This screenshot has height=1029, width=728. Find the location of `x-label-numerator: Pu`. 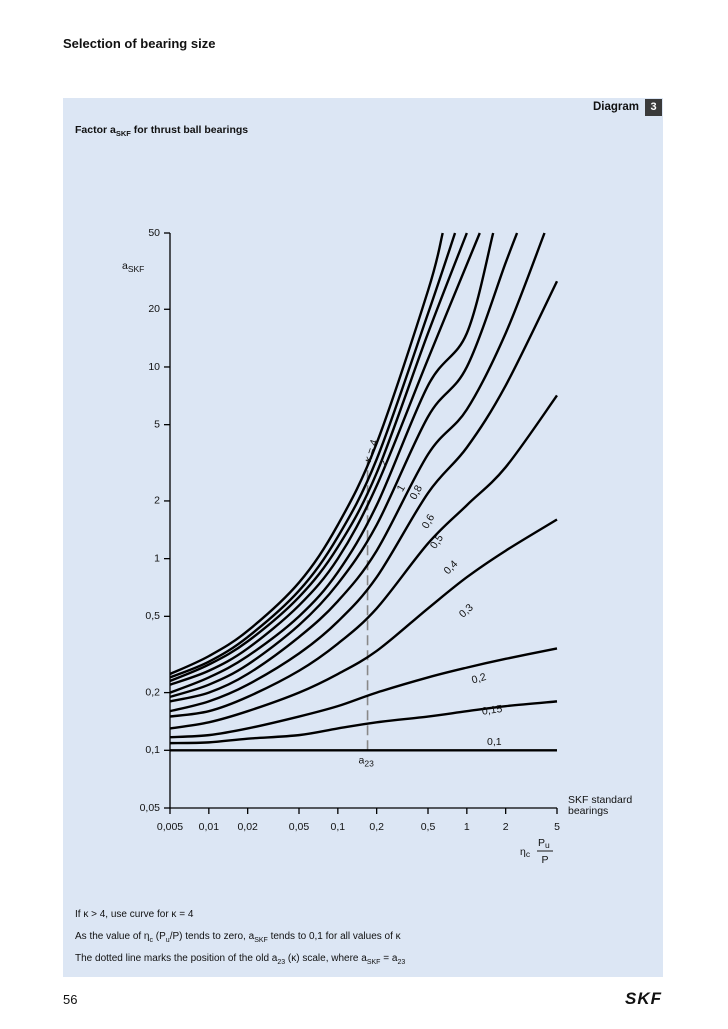

x-label-numerator: Pu is located at coordinates (544, 843).